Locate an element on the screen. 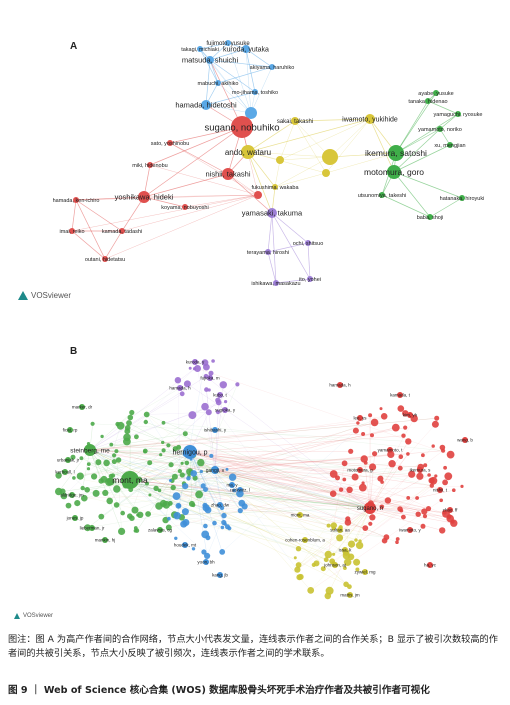  cited-author-node-ishibashi-y is located at coordinates (215, 430).